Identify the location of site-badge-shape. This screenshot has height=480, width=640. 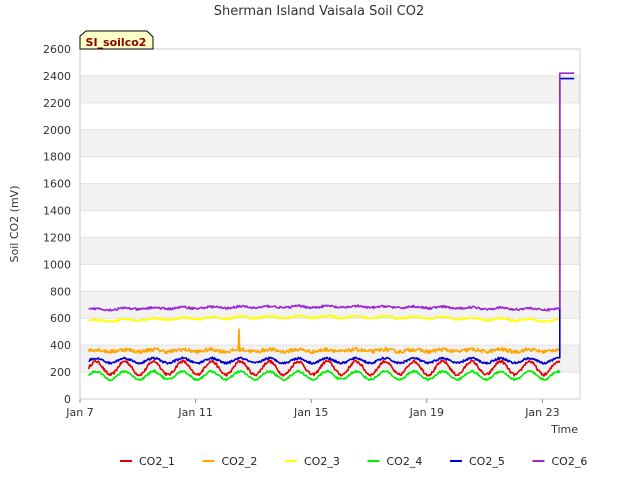
(116, 40).